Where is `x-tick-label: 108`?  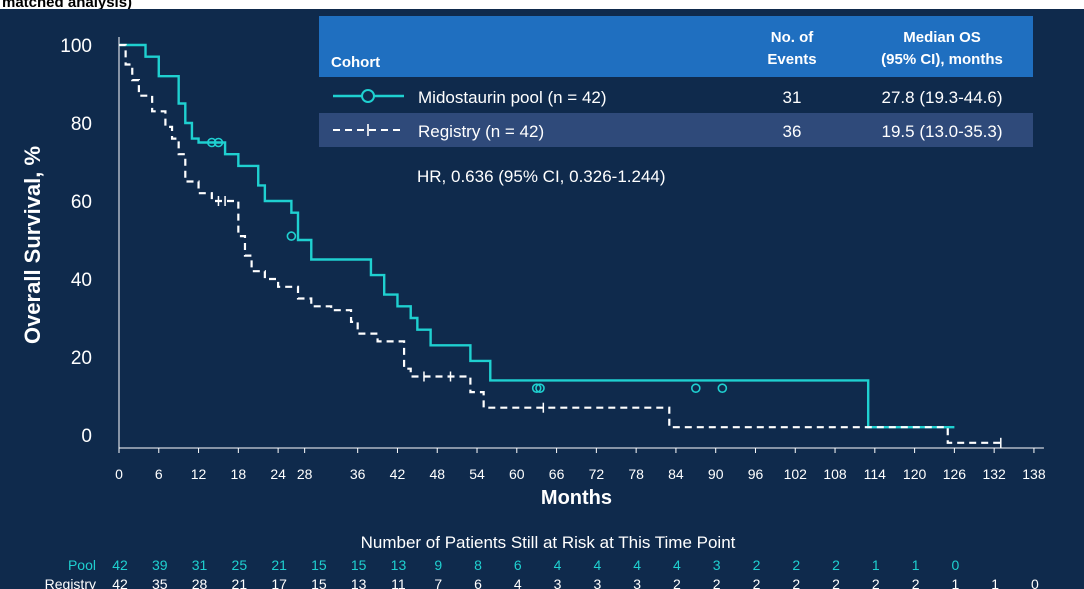
x-tick-label: 108 is located at coordinates (835, 474).